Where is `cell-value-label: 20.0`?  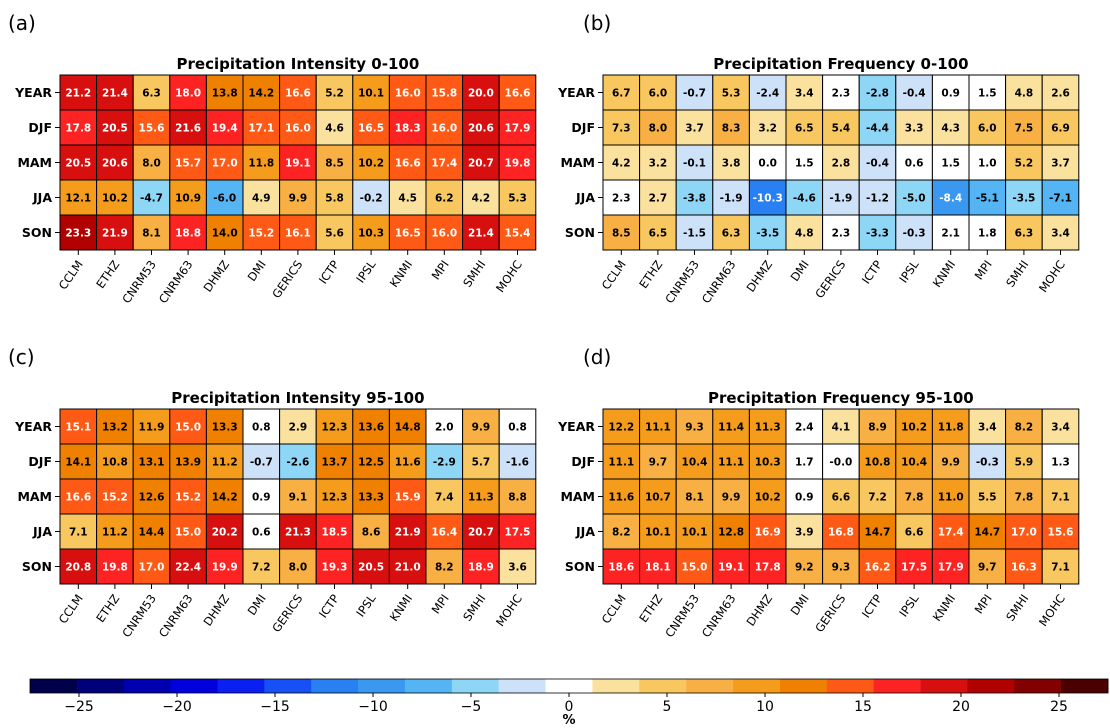 cell-value-label: 20.0 is located at coordinates (481, 94).